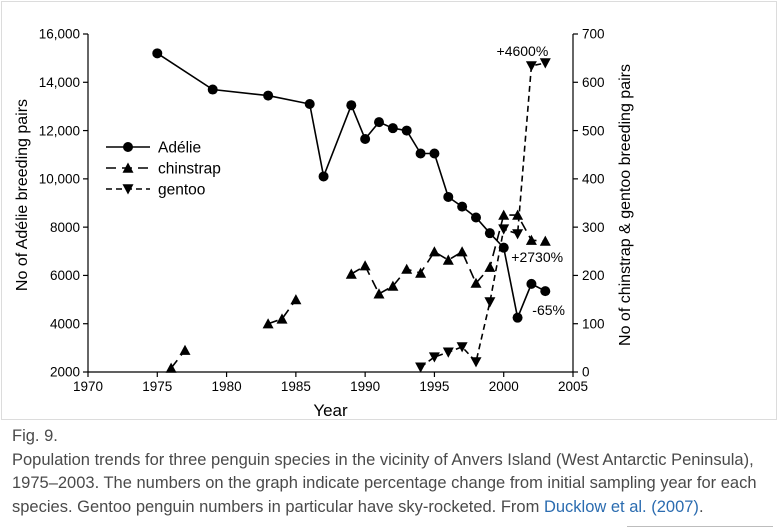 Image resolution: width=780 pixels, height=530 pixels. Describe the element at coordinates (548, 310) in the screenshot. I see `annotation-adelie: -65%` at that location.